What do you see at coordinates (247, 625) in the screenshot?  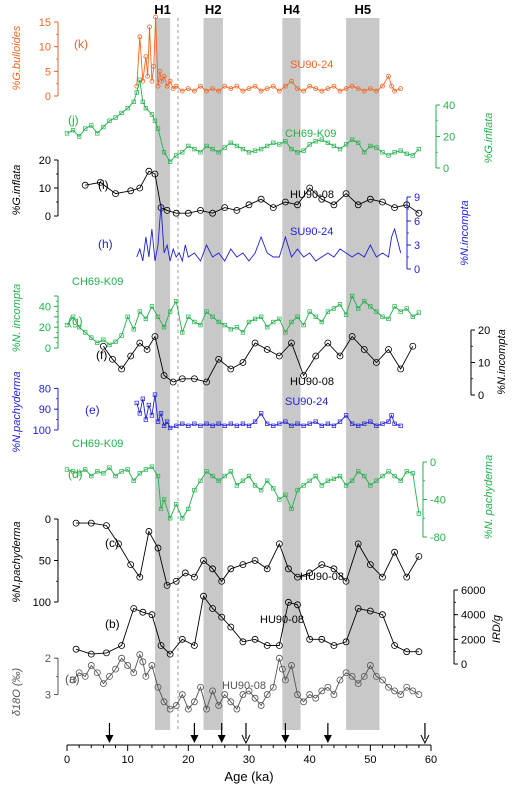 I see `series-line-b` at bounding box center [247, 625].